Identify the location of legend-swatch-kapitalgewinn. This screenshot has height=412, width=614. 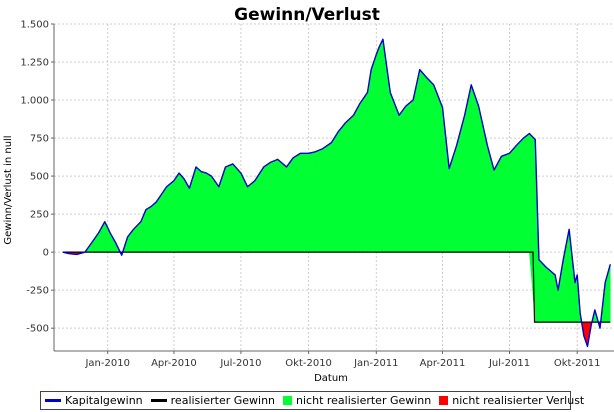
(53, 400).